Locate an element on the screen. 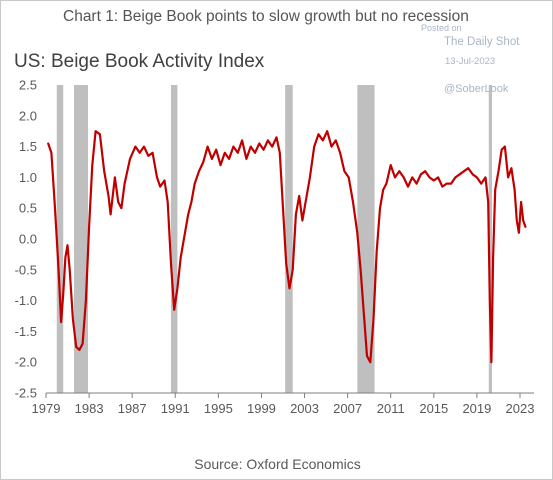 This screenshot has width=553, height=480. x-tick-label: 2019 is located at coordinates (476, 408).